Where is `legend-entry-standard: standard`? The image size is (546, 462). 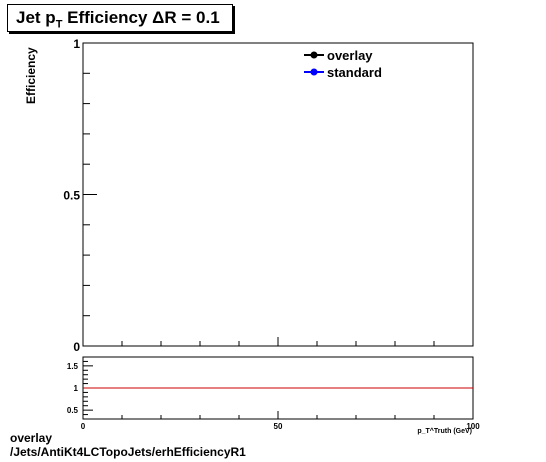 legend-entry-standard: standard is located at coordinates (343, 72).